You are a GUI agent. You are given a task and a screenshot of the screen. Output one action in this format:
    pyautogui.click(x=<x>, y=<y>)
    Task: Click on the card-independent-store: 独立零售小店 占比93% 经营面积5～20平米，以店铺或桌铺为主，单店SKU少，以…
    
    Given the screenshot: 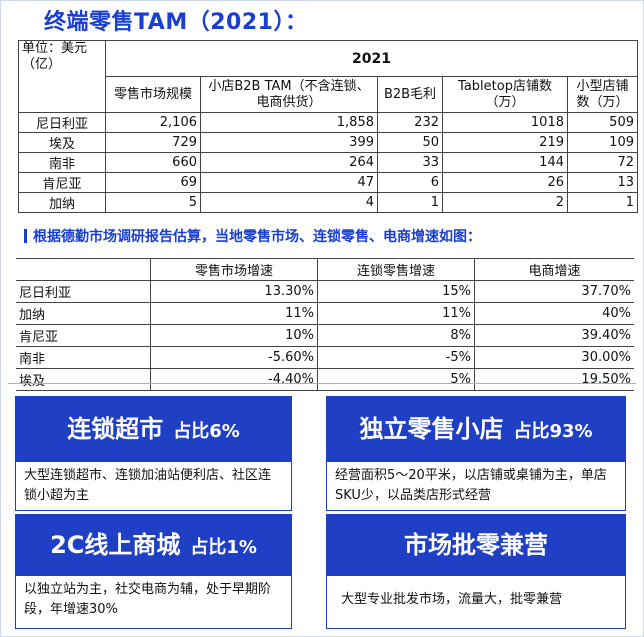 What is the action you would take?
    pyautogui.click(x=476, y=453)
    